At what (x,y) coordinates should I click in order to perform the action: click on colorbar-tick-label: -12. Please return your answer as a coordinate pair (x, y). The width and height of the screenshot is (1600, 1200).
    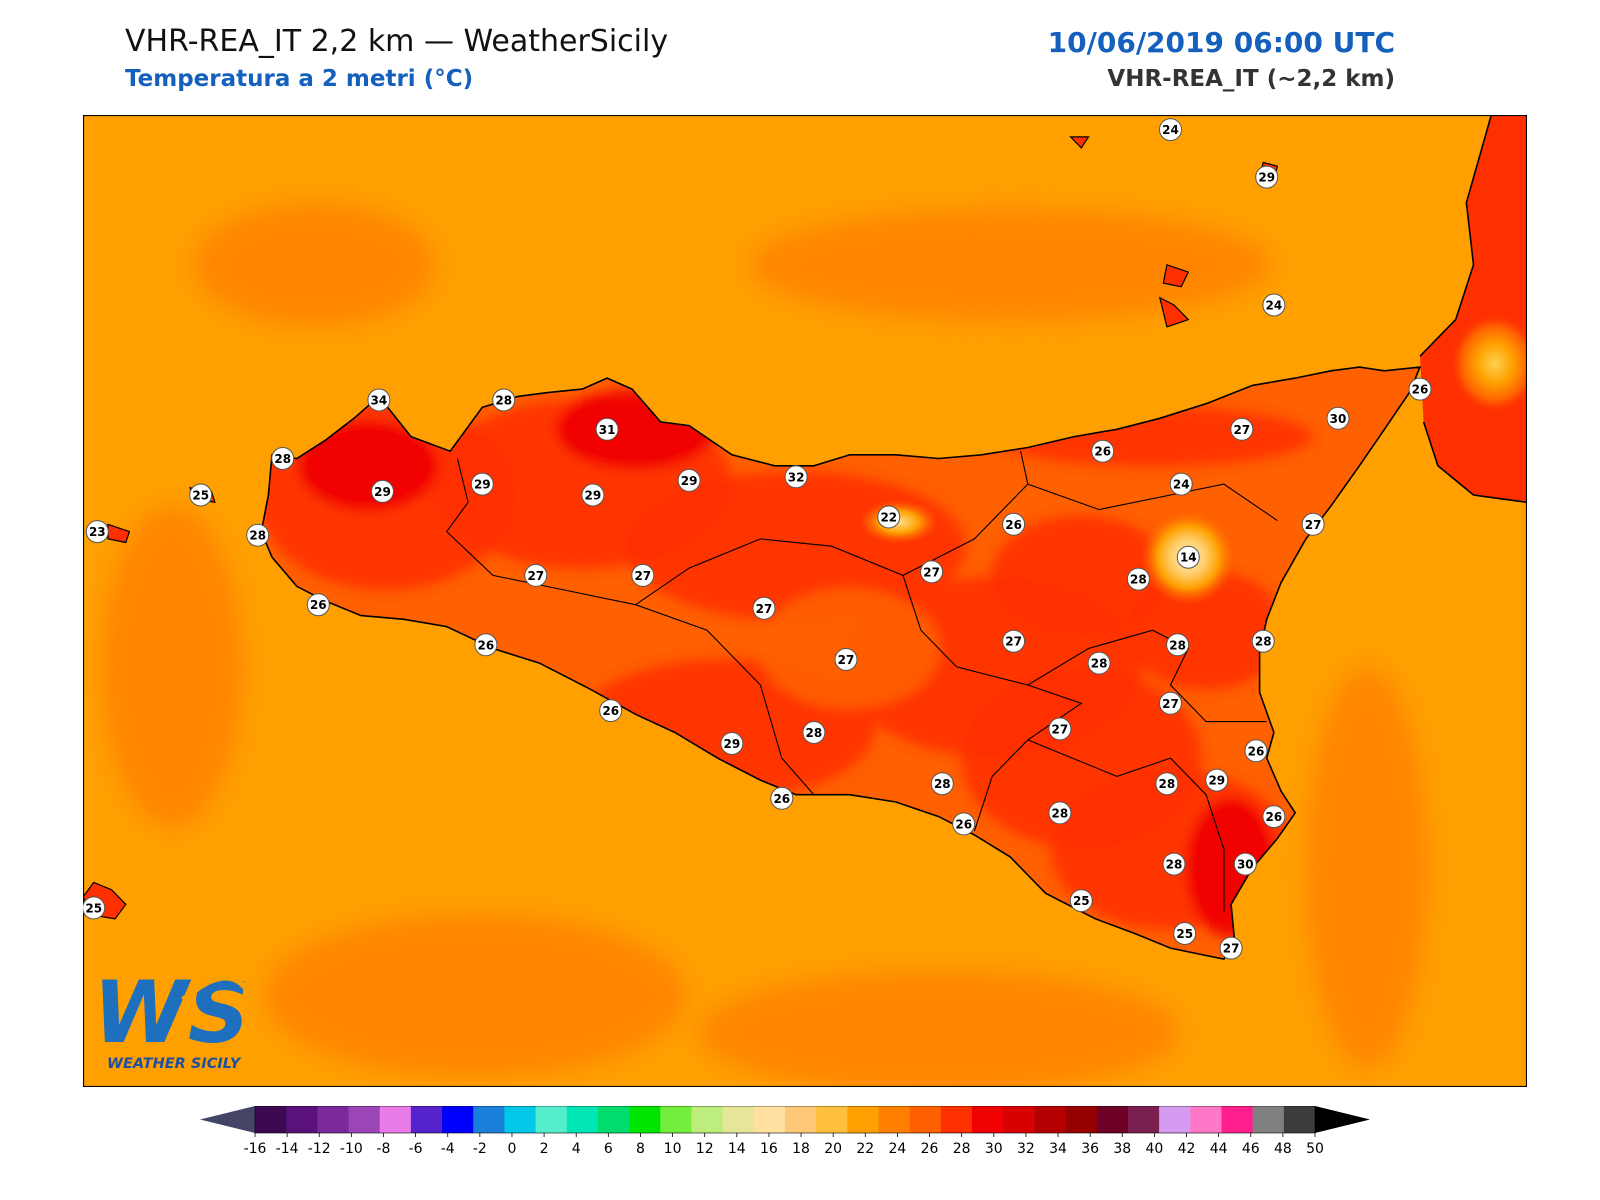
    Looking at the image, I should click on (319, 1149).